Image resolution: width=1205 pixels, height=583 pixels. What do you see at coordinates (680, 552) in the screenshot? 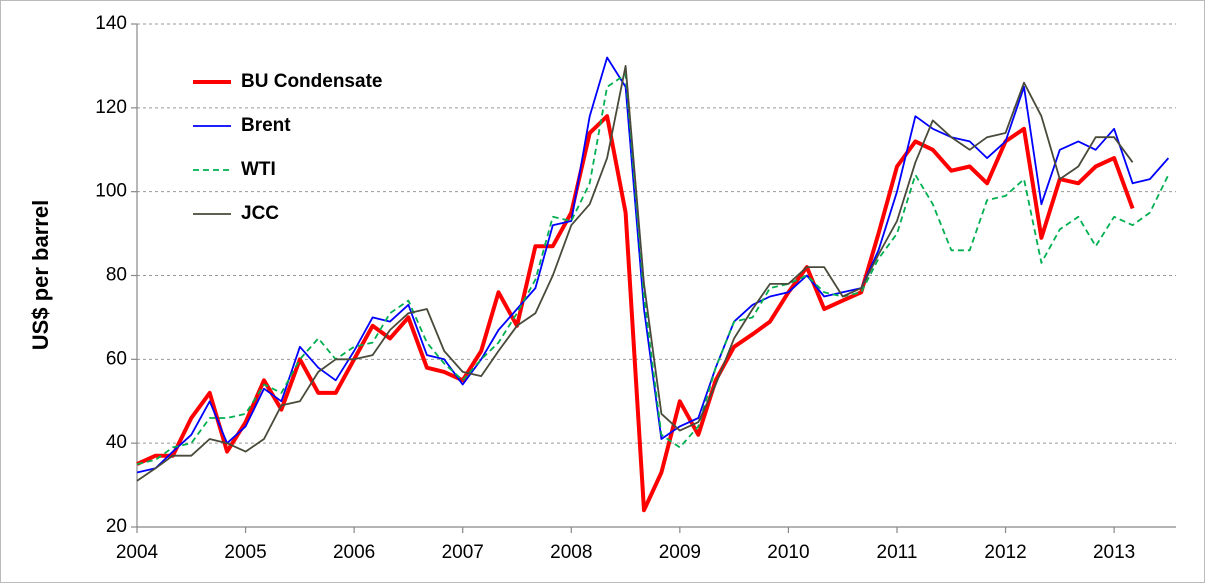
I see `x-tick-label: 2009` at bounding box center [680, 552].